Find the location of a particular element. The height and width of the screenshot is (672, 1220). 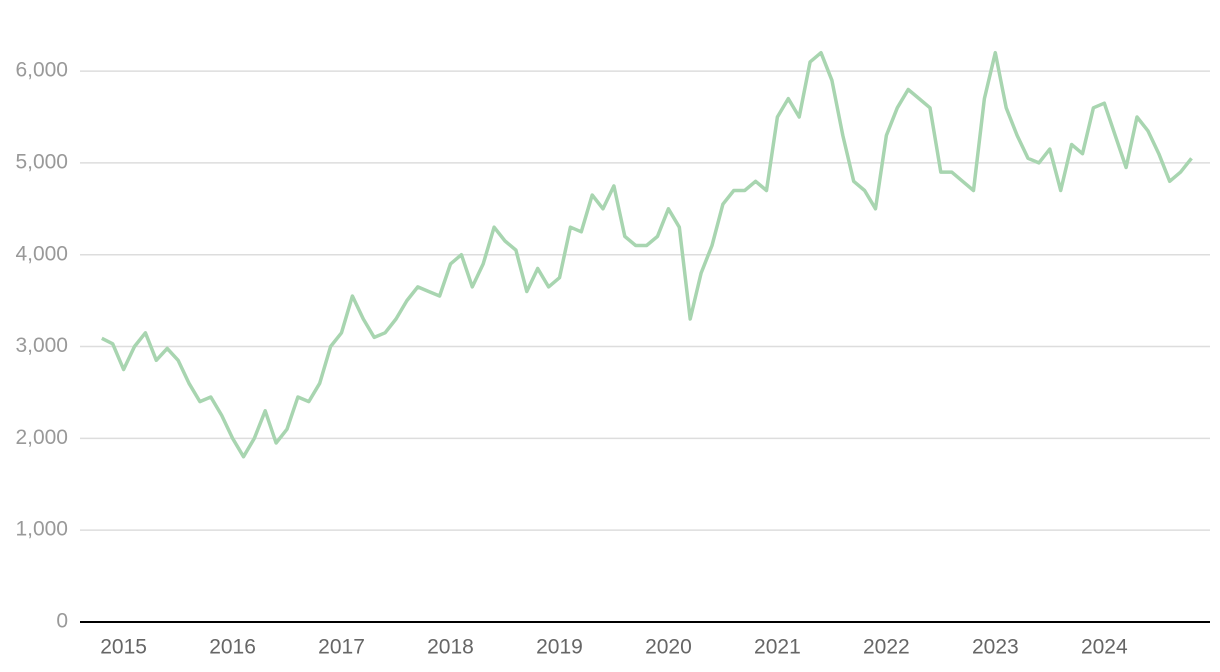

y-tick-label: 2,000 is located at coordinates (41, 437).